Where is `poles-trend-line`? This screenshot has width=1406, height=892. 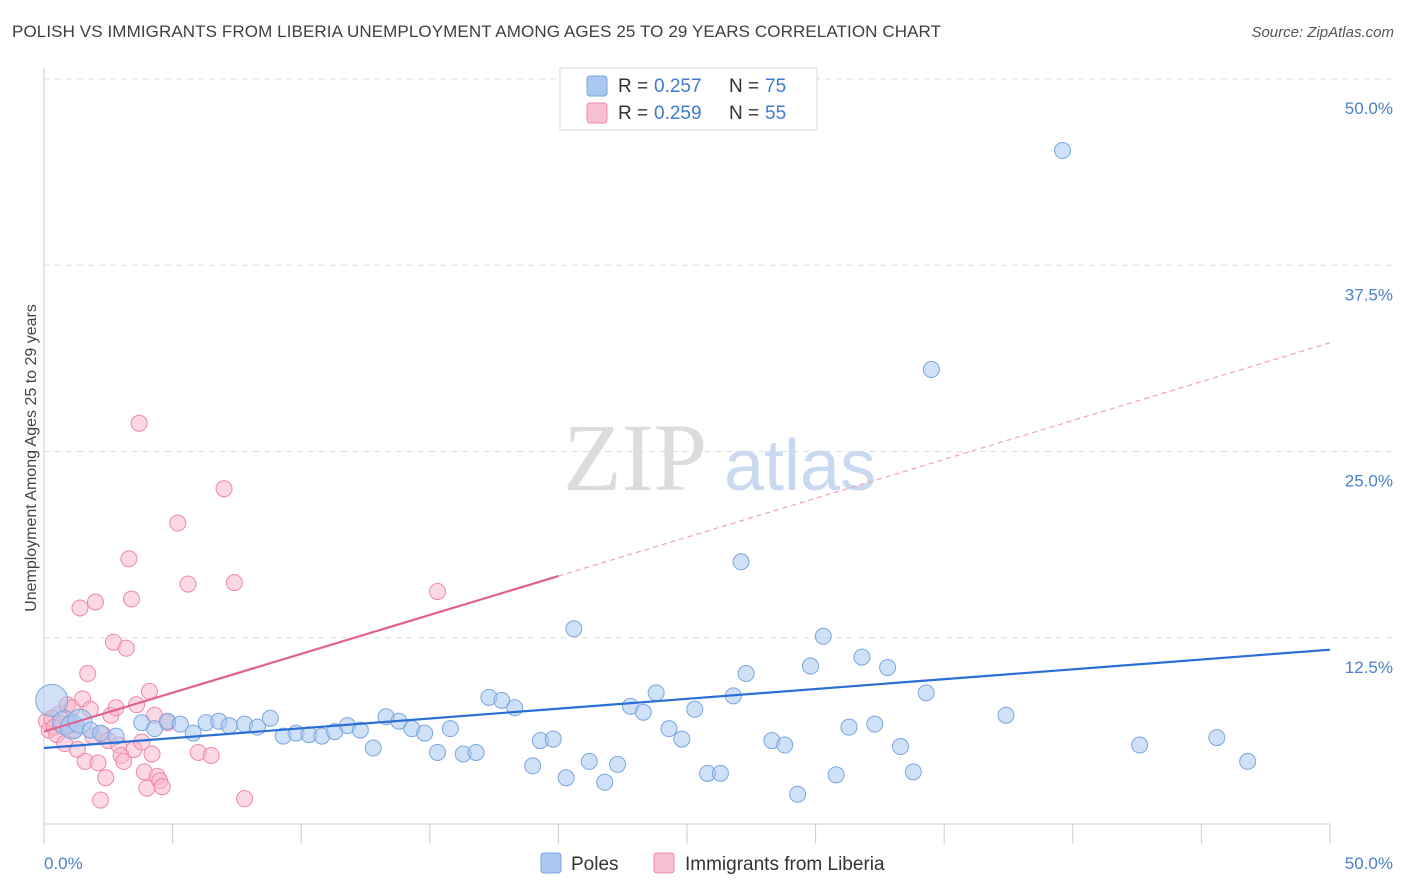 poles-trend-line is located at coordinates (687, 699).